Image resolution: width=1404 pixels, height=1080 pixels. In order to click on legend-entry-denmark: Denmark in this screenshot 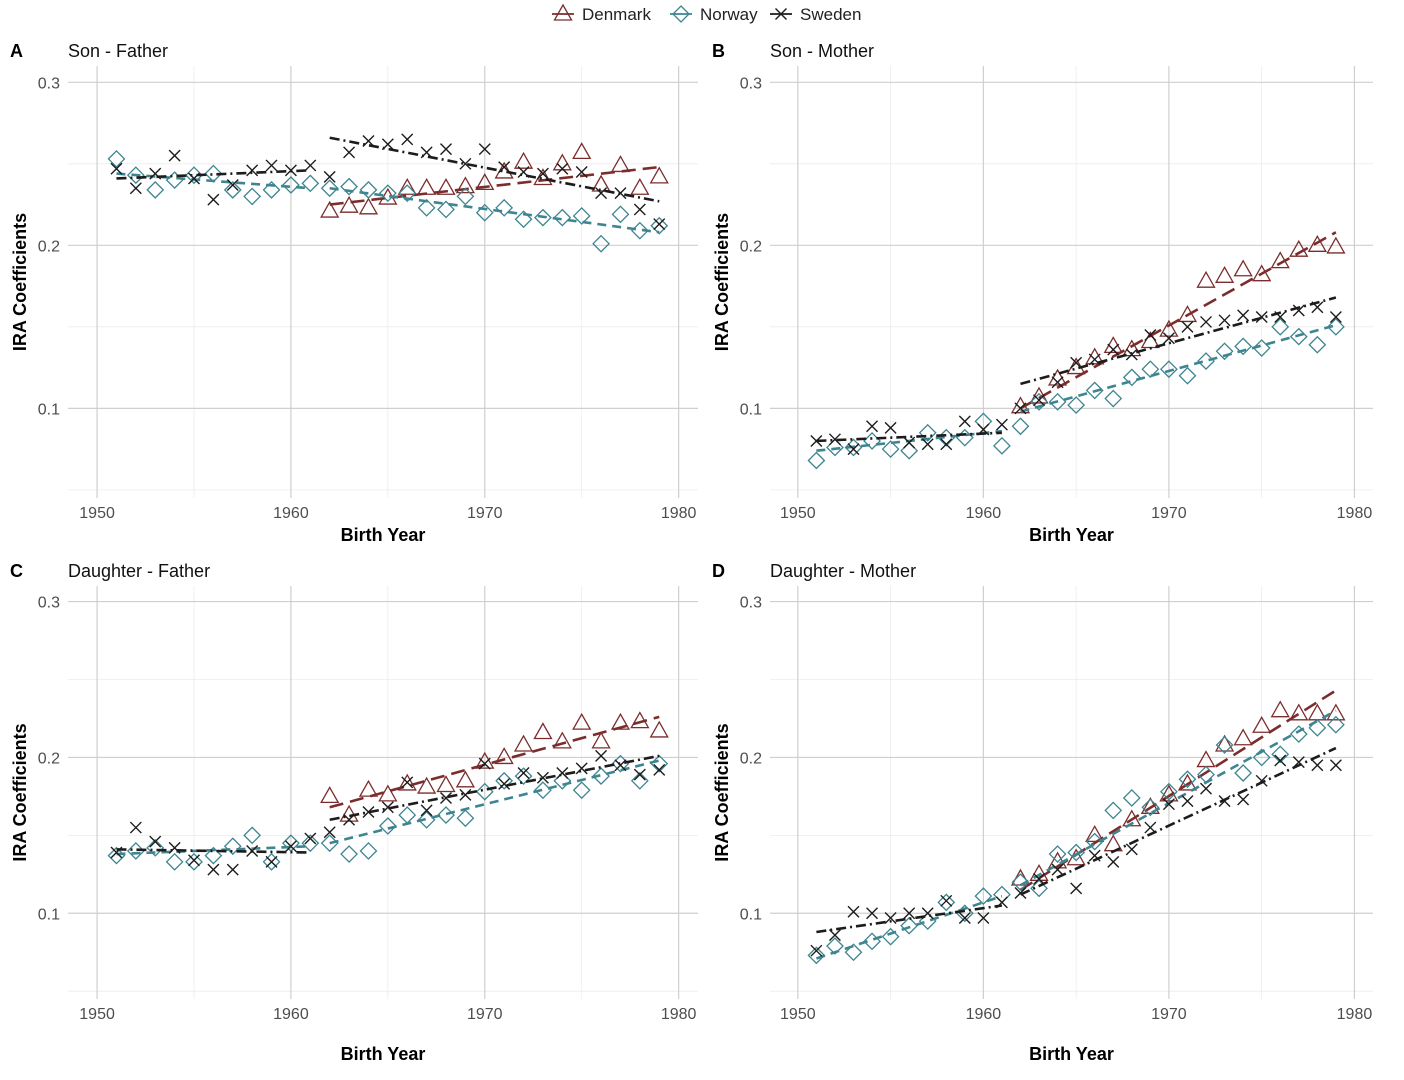, I will do `click(601, 13)`.